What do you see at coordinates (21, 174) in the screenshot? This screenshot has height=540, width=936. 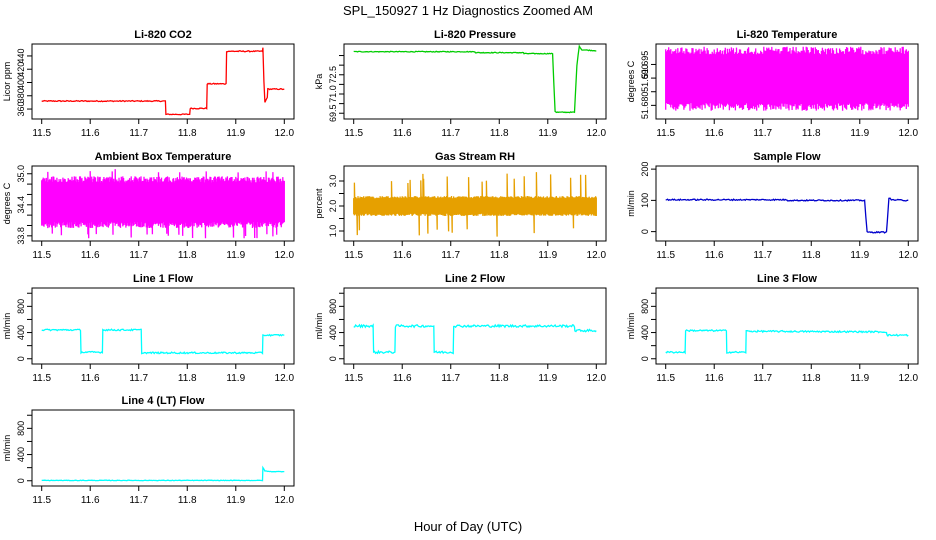 I see `y-tick-label: 35.0` at bounding box center [21, 174].